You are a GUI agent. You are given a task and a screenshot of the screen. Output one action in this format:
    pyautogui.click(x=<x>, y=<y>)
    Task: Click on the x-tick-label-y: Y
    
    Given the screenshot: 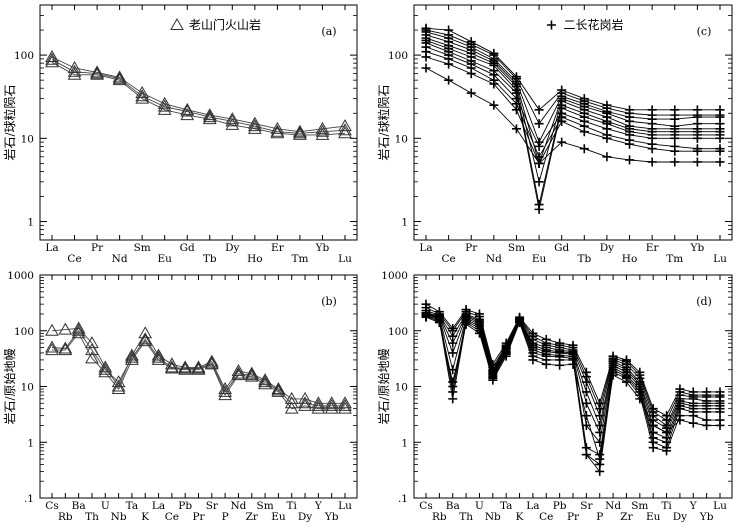 What is the action you would take?
    pyautogui.click(x=318, y=506)
    